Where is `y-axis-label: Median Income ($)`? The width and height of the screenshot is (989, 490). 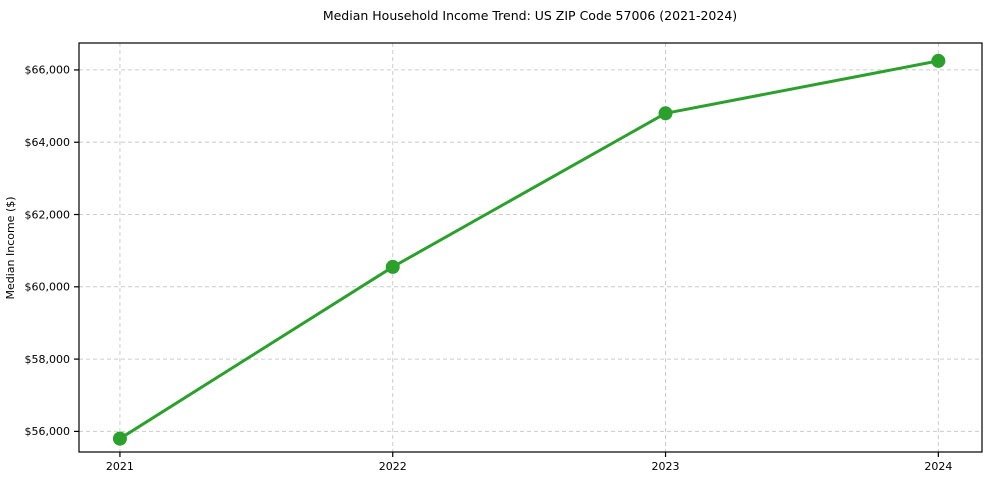
y-axis-label: Median Income ($) is located at coordinates (10, 247).